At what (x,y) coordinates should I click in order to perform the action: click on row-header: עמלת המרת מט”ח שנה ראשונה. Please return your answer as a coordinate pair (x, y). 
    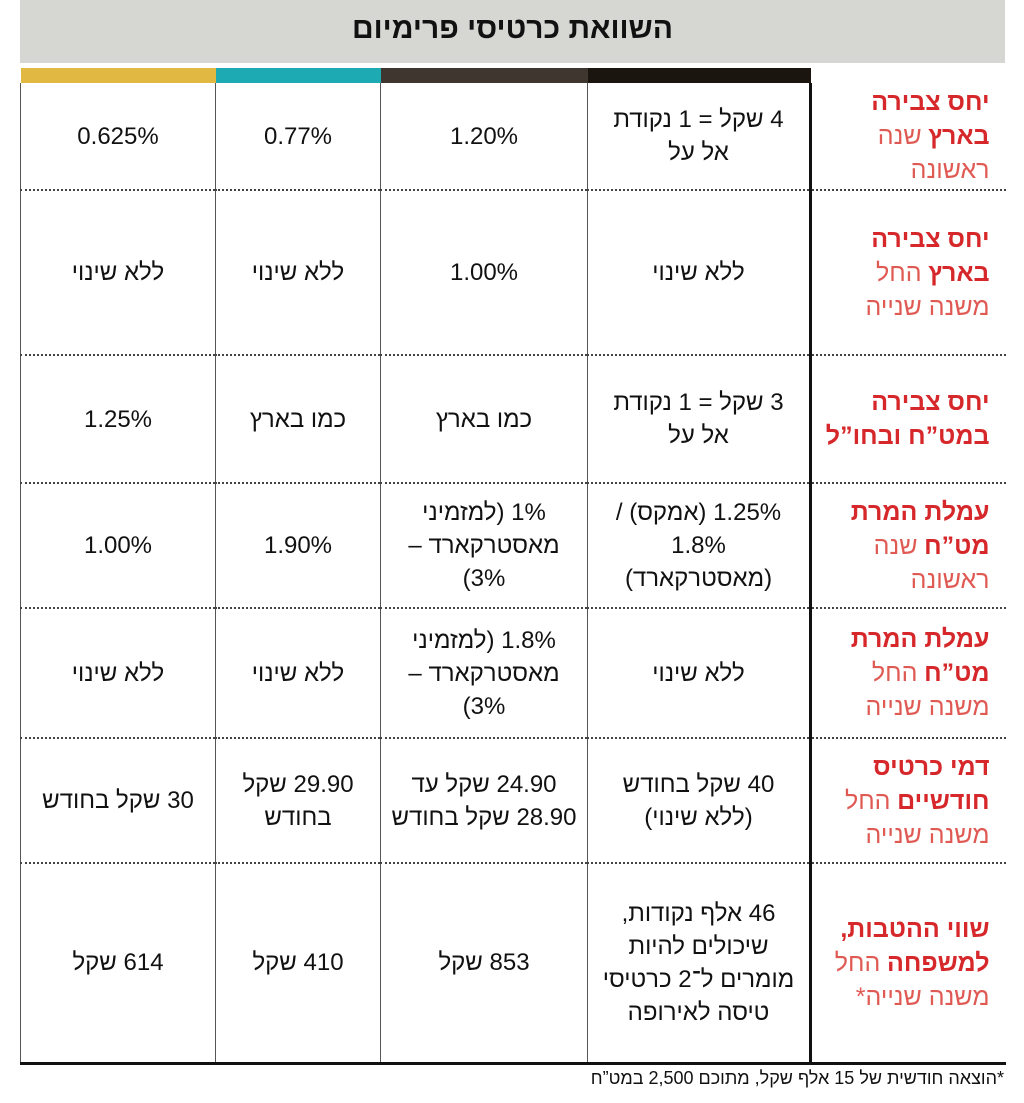
    Looking at the image, I should click on (907, 546).